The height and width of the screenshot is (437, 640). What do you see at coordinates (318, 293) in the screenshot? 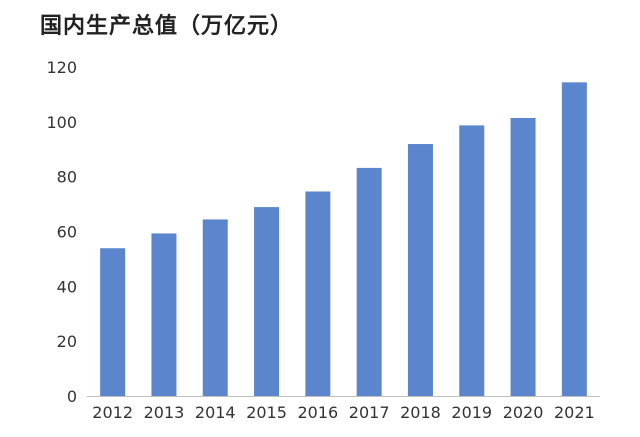
I see `bar-2016` at bounding box center [318, 293].